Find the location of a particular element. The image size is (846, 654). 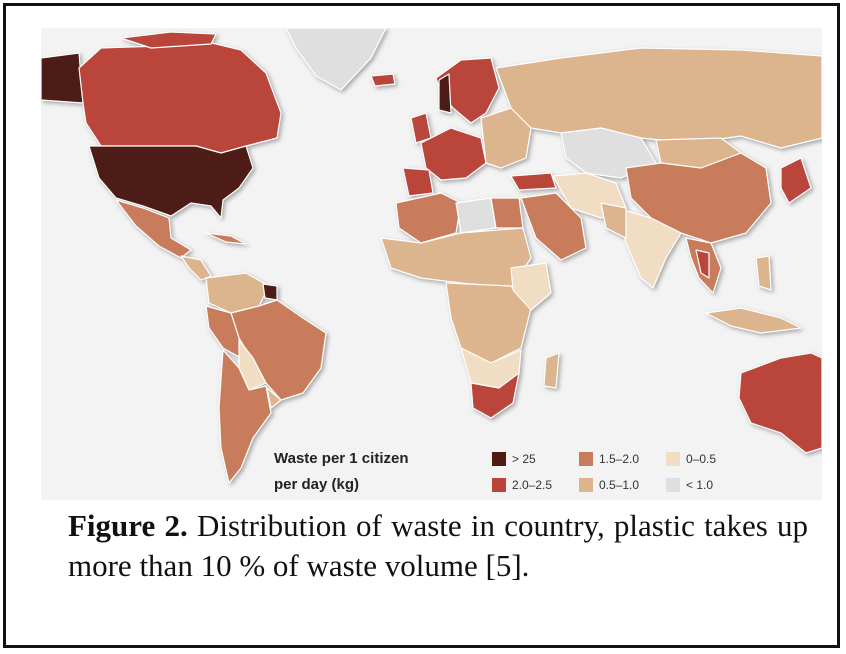

region-alaska is located at coordinates (62, 78).